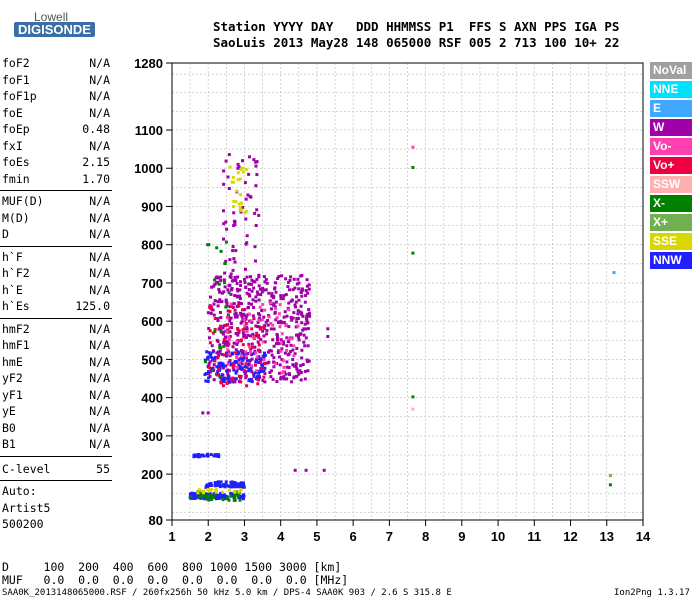  Describe the element at coordinates (56, 235) in the screenshot. I see `param-row: D N/A` at that location.